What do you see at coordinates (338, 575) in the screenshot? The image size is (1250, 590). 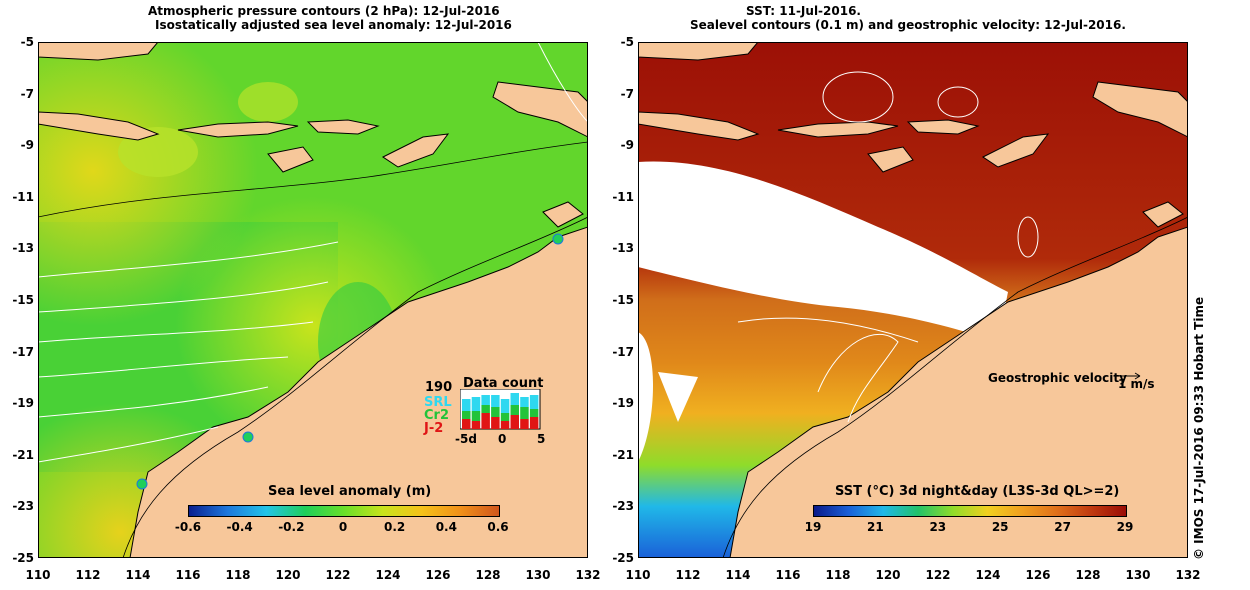 I see `sla-x-tick-label: 122` at bounding box center [338, 575].